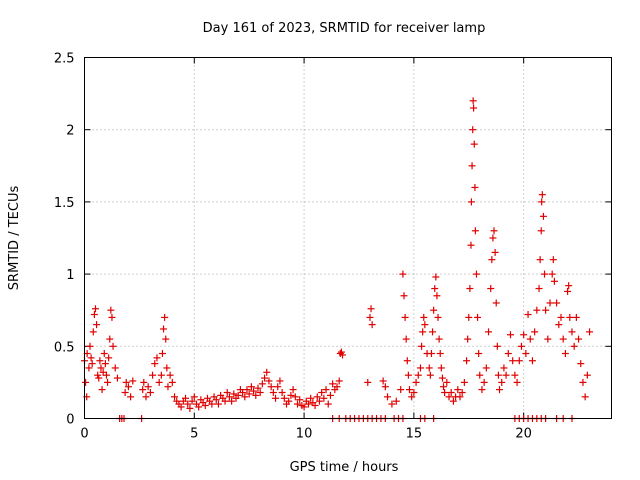 Image resolution: width=640 pixels, height=480 pixels. I want to click on y-tick-label: 2, so click(70, 131).